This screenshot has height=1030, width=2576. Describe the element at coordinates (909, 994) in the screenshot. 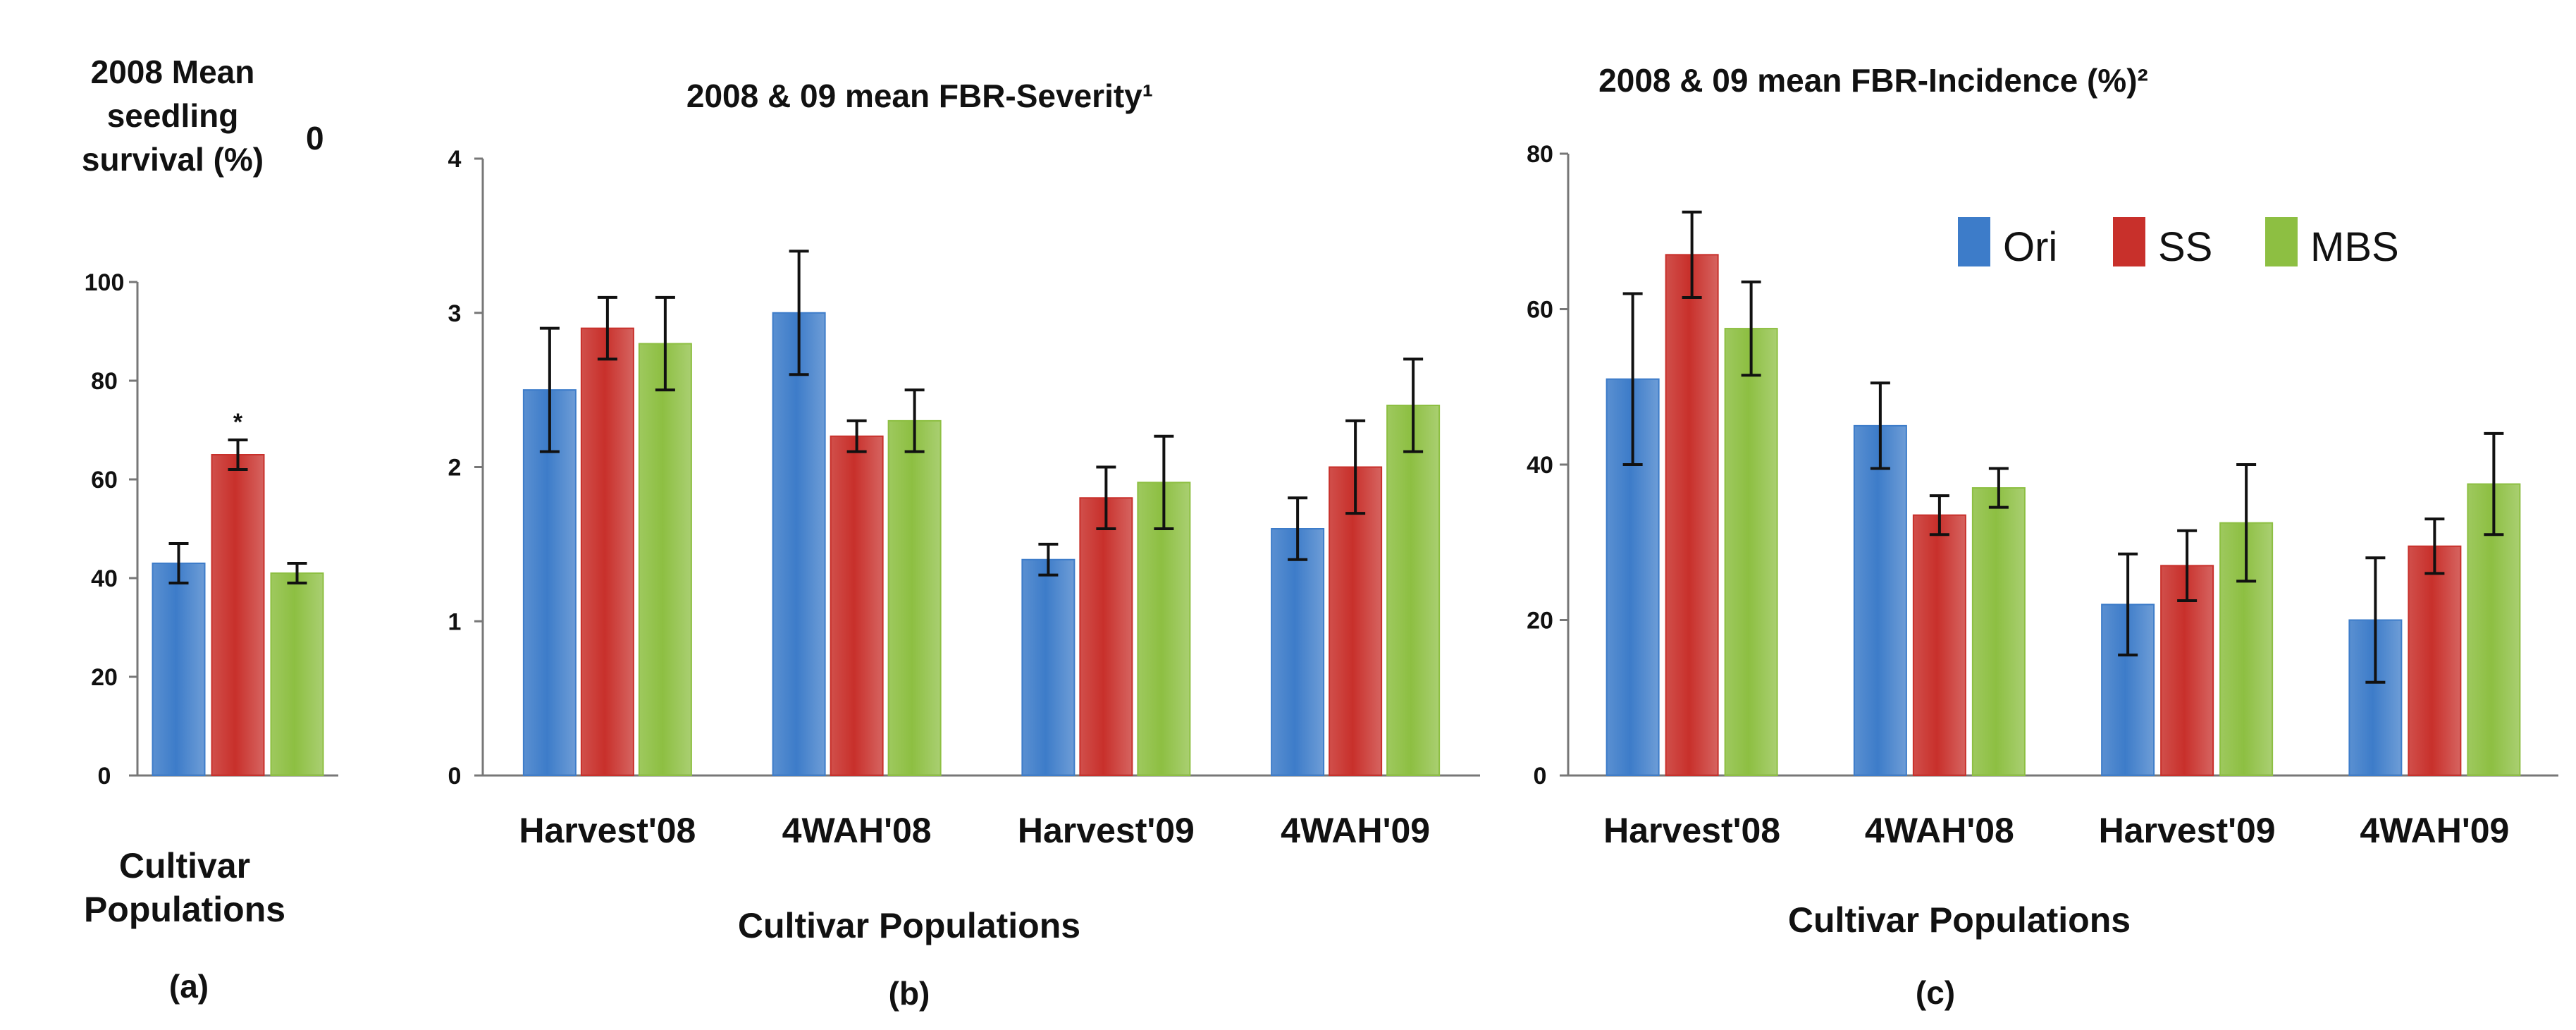

I see `chart-b-panel-label: (b)` at that location.